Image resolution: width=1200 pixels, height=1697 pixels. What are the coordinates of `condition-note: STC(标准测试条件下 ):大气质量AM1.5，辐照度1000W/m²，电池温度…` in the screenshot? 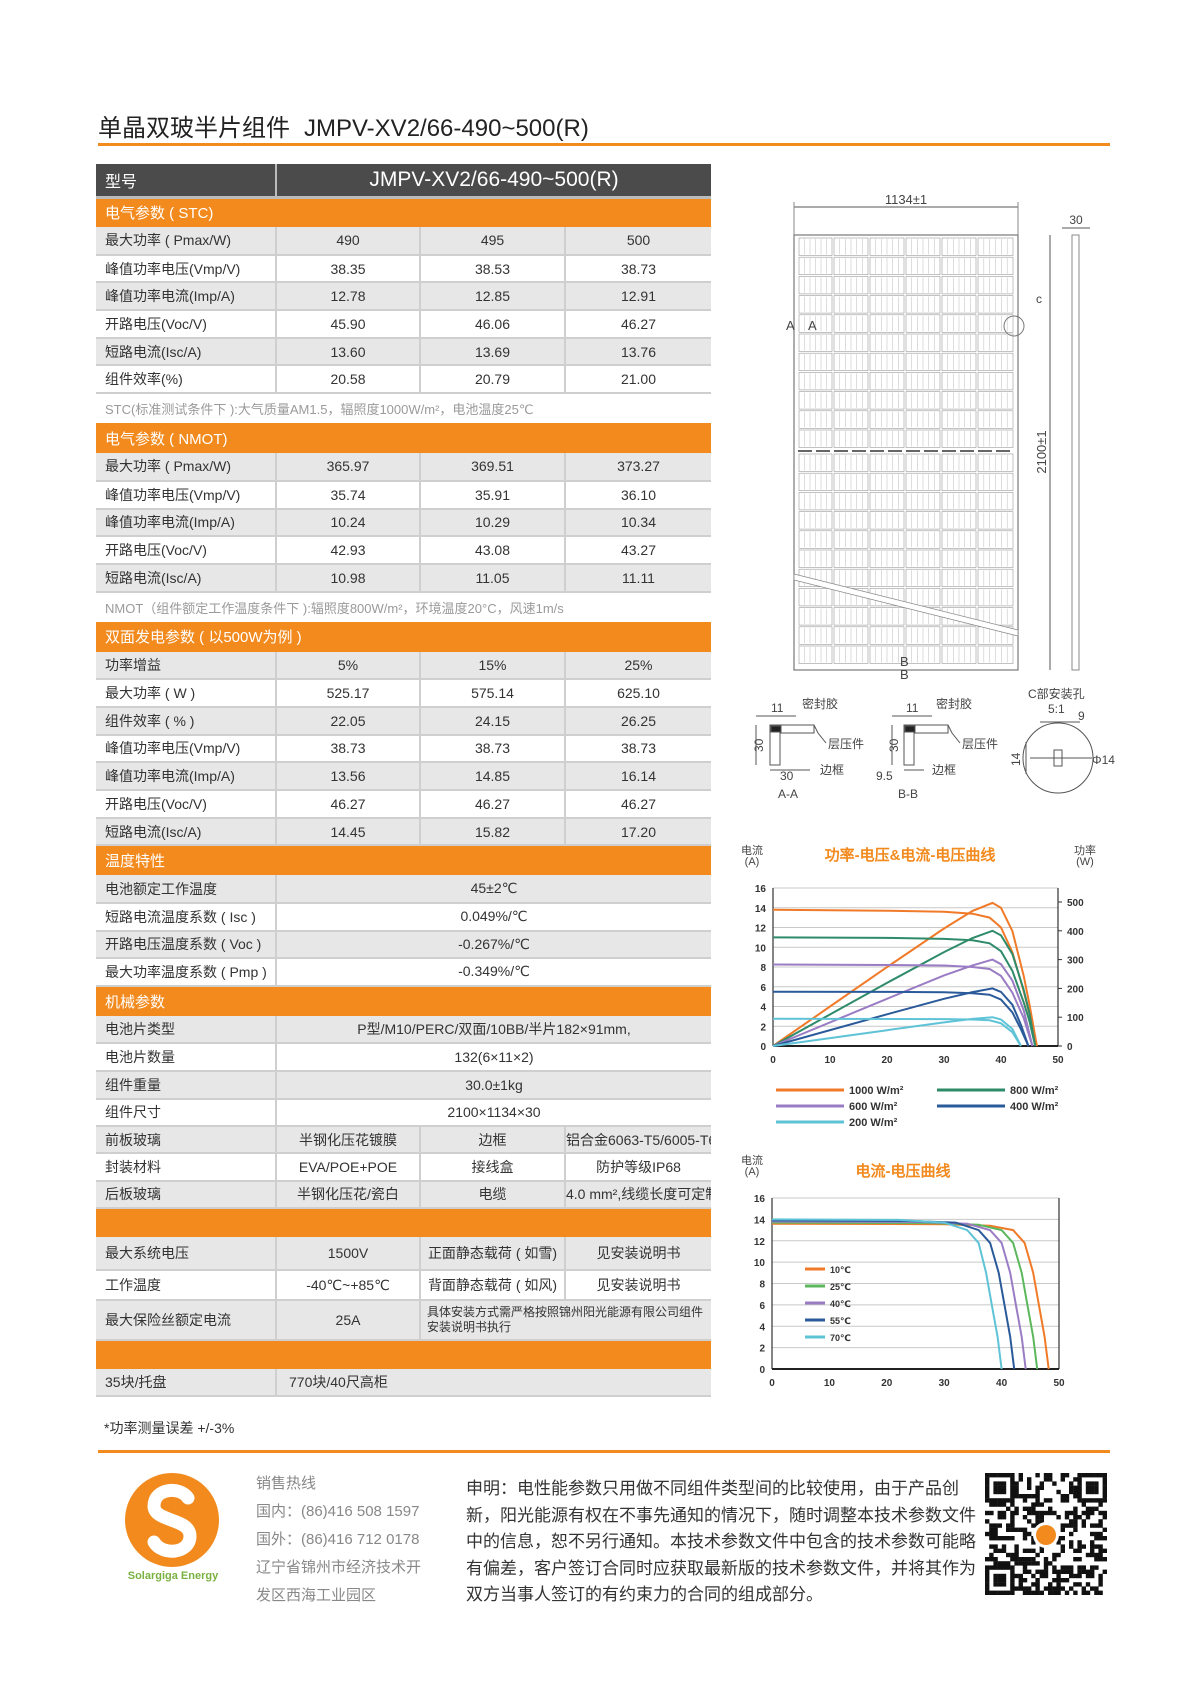 It's located at (403, 408).